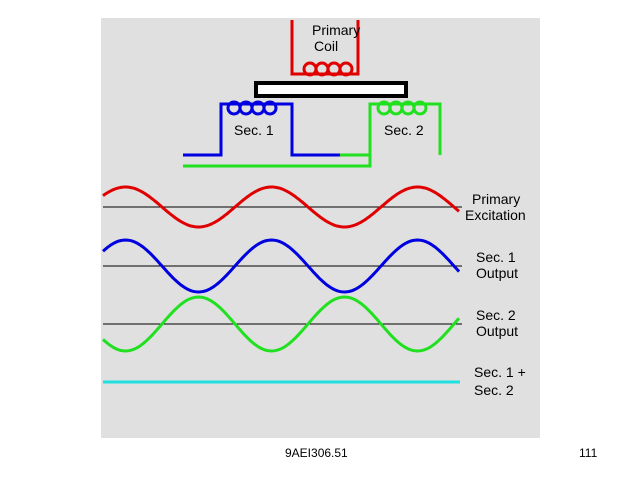 The image size is (638, 479). What do you see at coordinates (328, 69) in the screenshot?
I see `primary-winding` at bounding box center [328, 69].